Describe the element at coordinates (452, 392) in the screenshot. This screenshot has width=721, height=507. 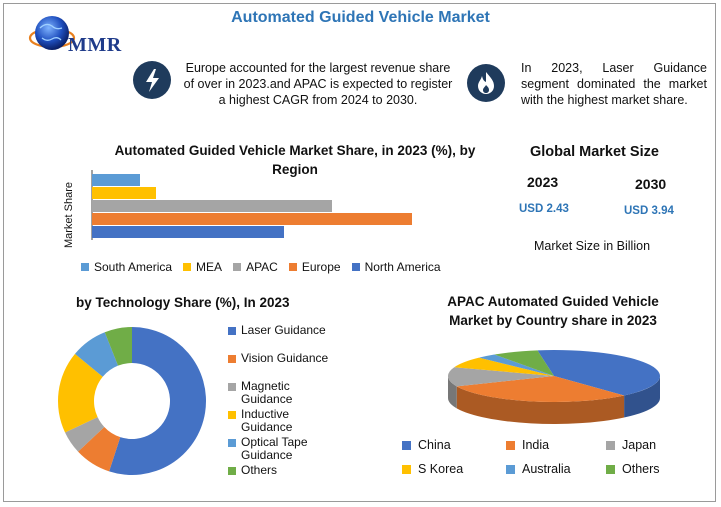
I see `pie-side-japan` at that location.